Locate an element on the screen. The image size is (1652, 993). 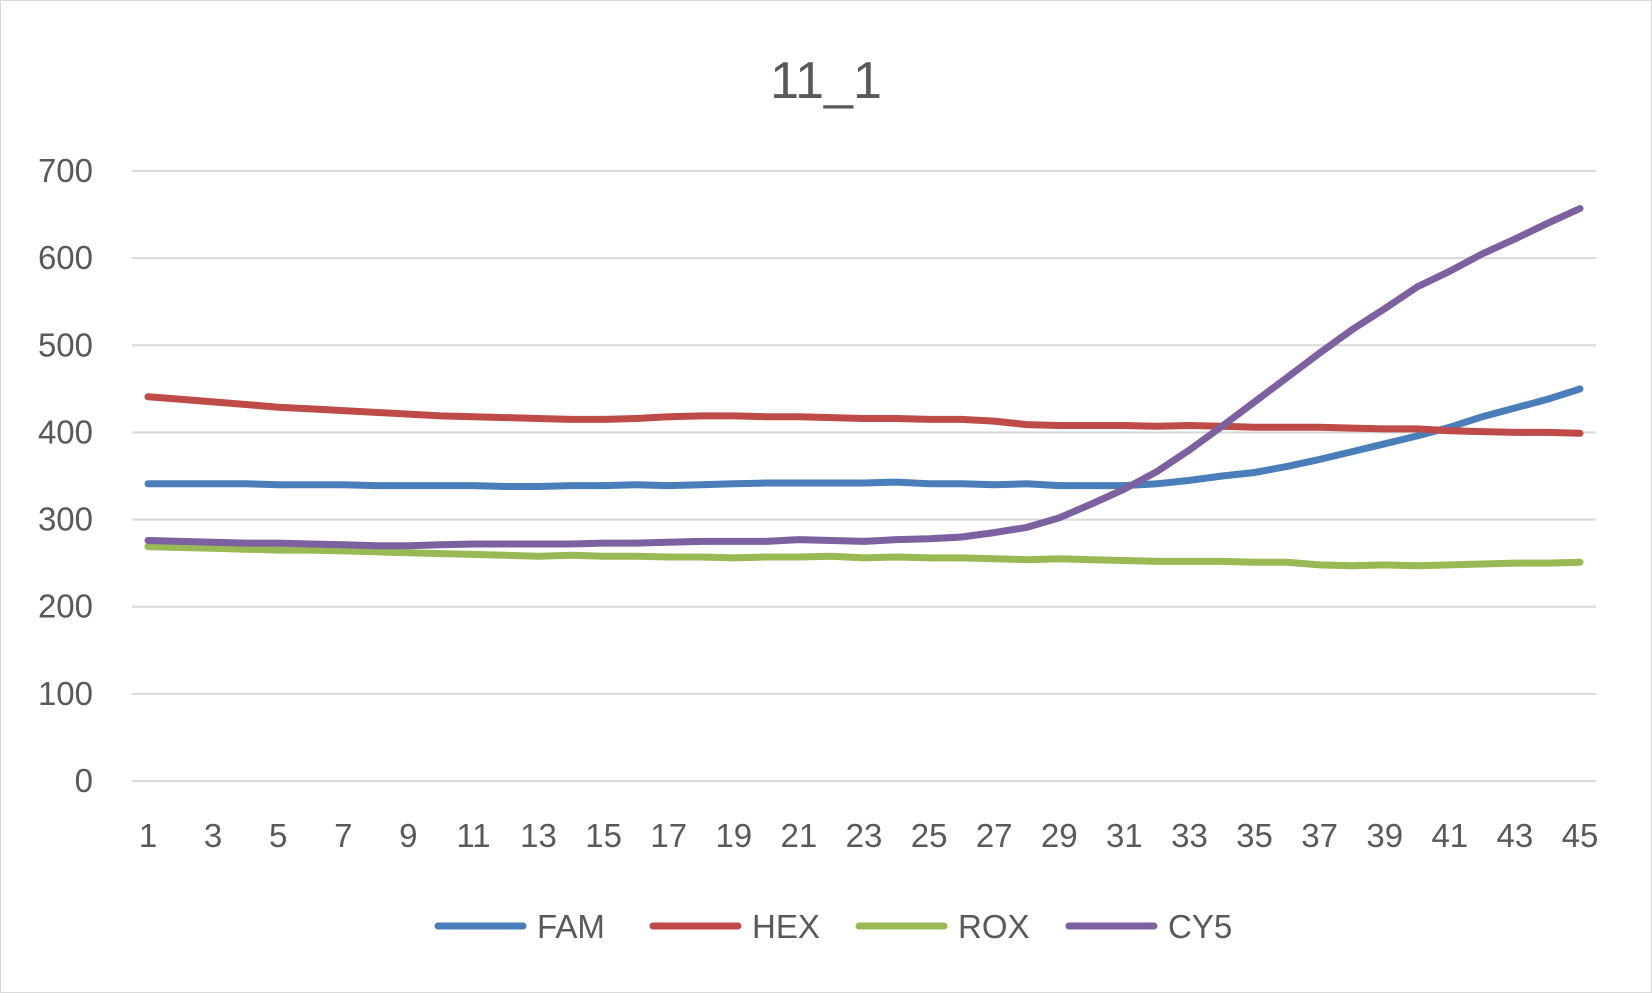
x-tick-label: 13 is located at coordinates (538, 835).